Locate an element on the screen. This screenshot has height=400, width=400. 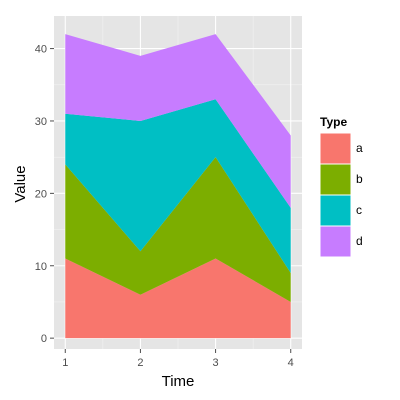
y-tick-label: 20 is located at coordinates (41, 194).